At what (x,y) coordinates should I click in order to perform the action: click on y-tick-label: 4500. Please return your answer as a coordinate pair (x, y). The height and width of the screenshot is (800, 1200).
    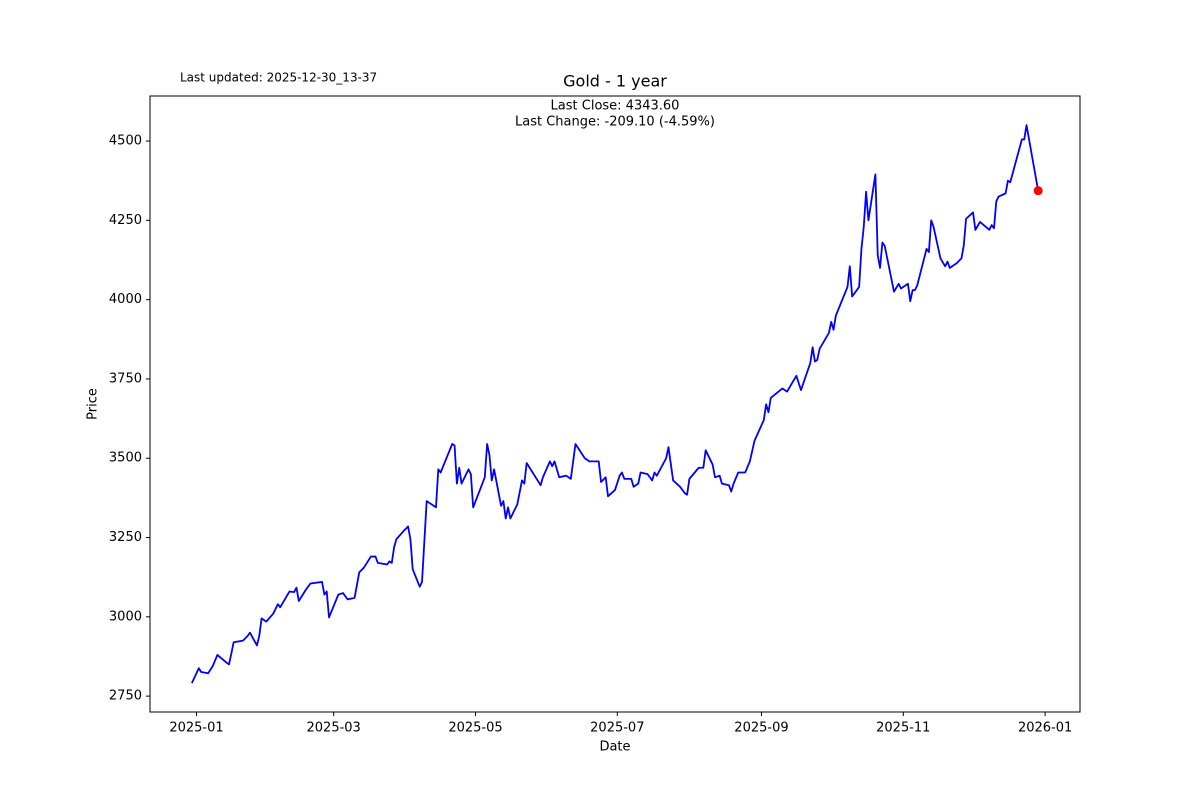
    Looking at the image, I should click on (125, 141).